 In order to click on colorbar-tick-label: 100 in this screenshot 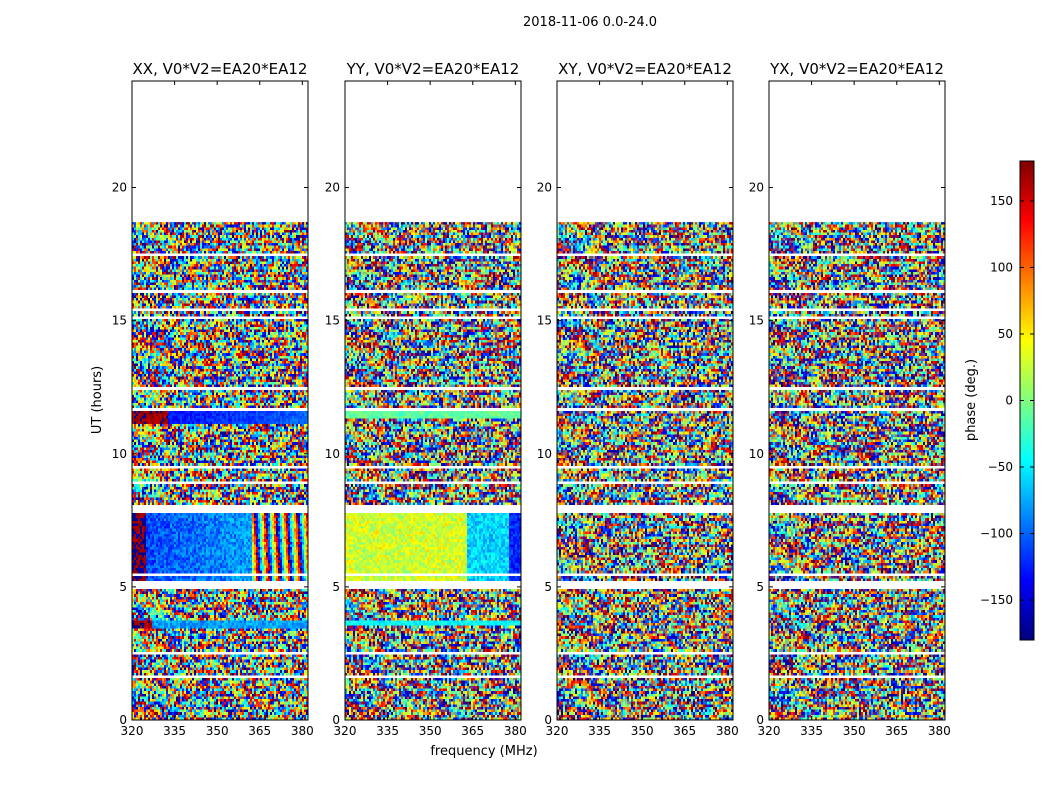, I will do `click(1001, 267)`.